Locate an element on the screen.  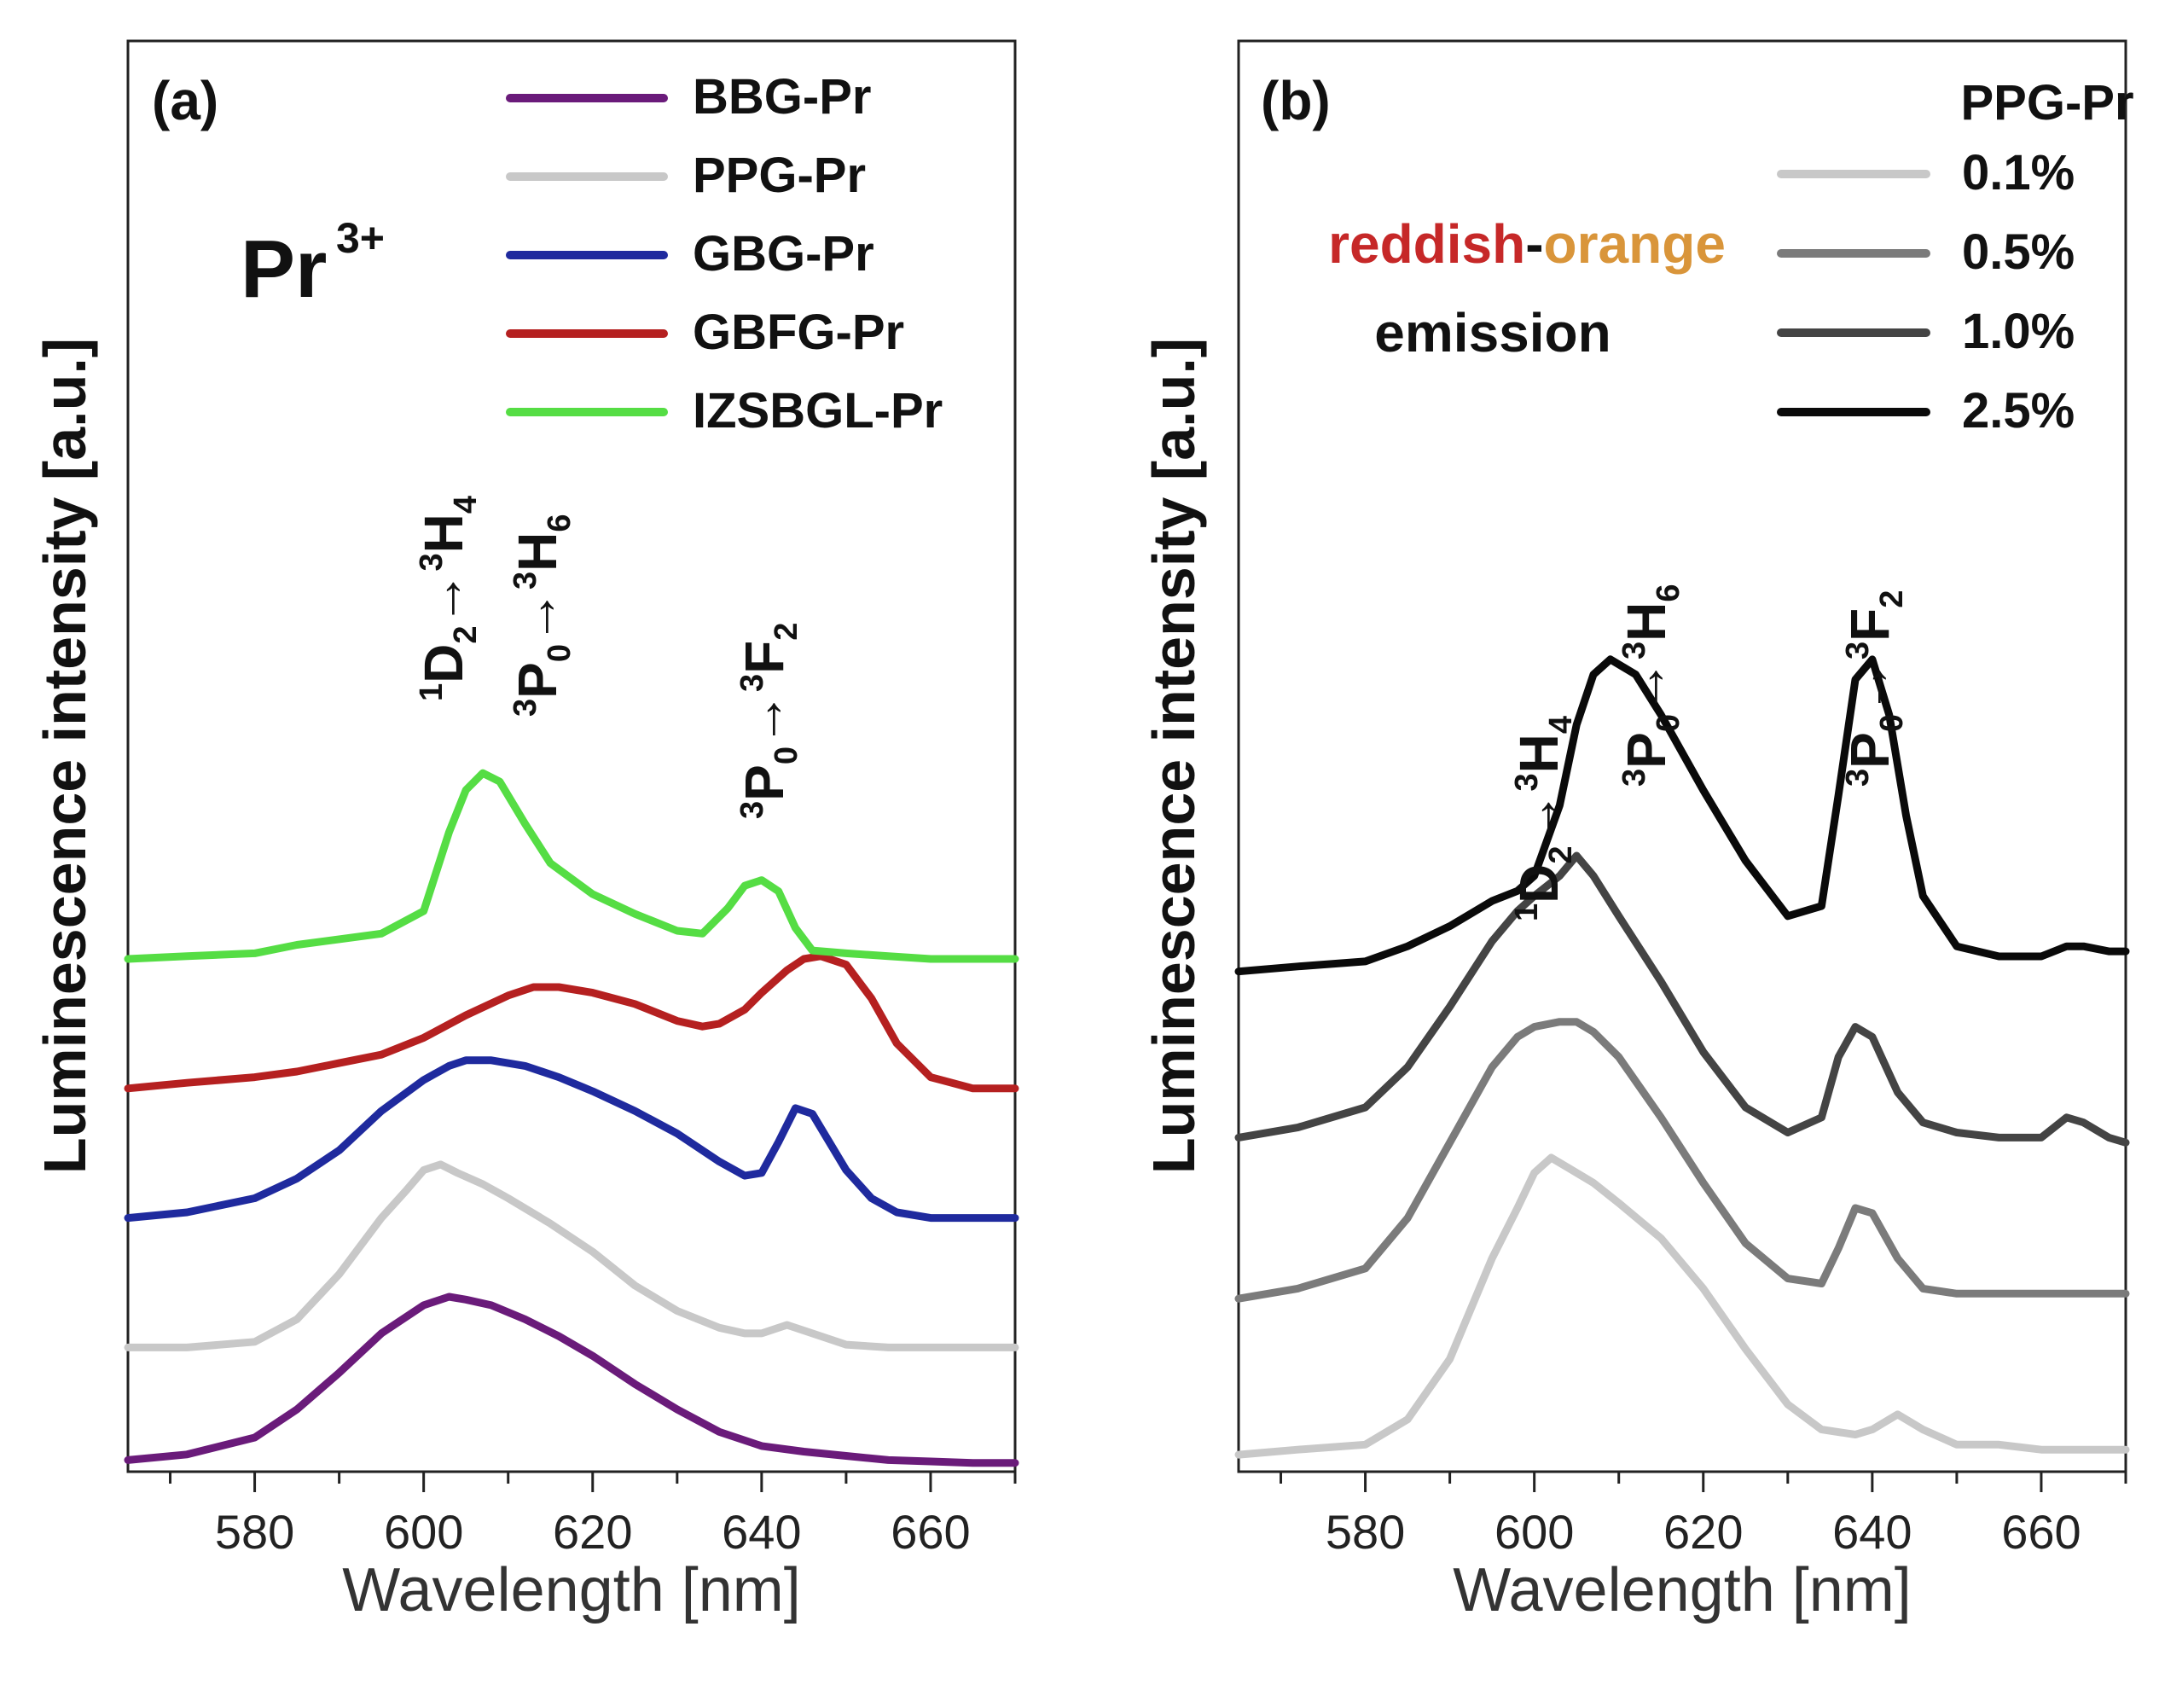
legend-label: PPG-Pr is located at coordinates (779, 175).